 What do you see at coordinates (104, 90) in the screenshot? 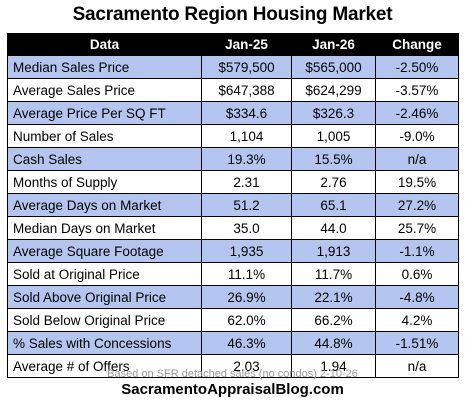
I see `row-label: Average Sales Price` at bounding box center [104, 90].